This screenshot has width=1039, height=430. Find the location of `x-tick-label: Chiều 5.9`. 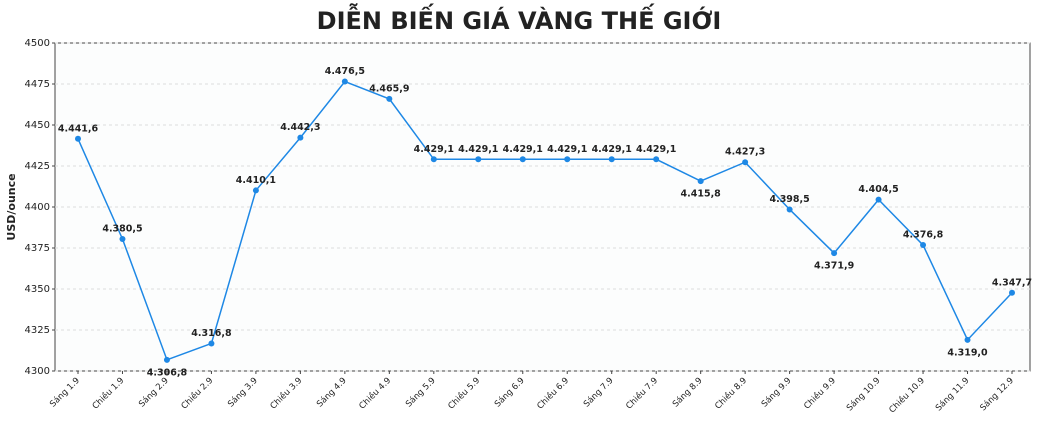

x-tick-label: Chiều 5.9 is located at coordinates (464, 393).